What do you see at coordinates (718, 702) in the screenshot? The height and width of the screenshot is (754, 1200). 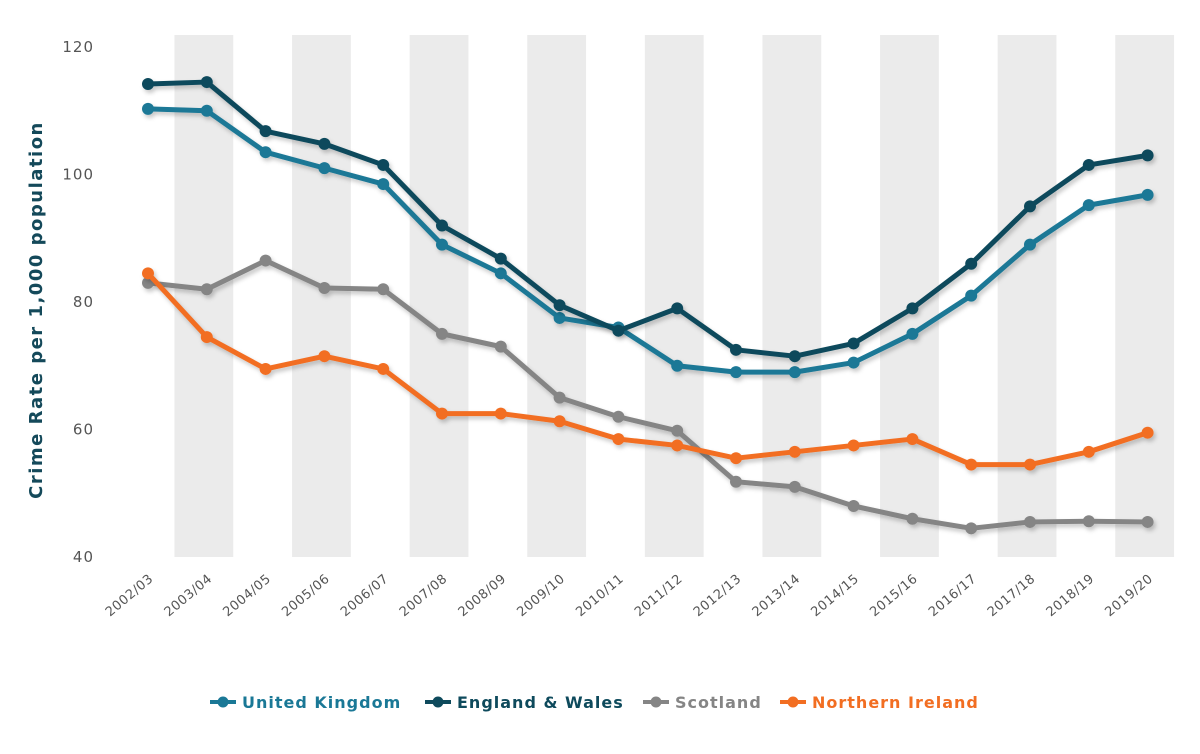 I see `legend-label: Scotland` at bounding box center [718, 702].